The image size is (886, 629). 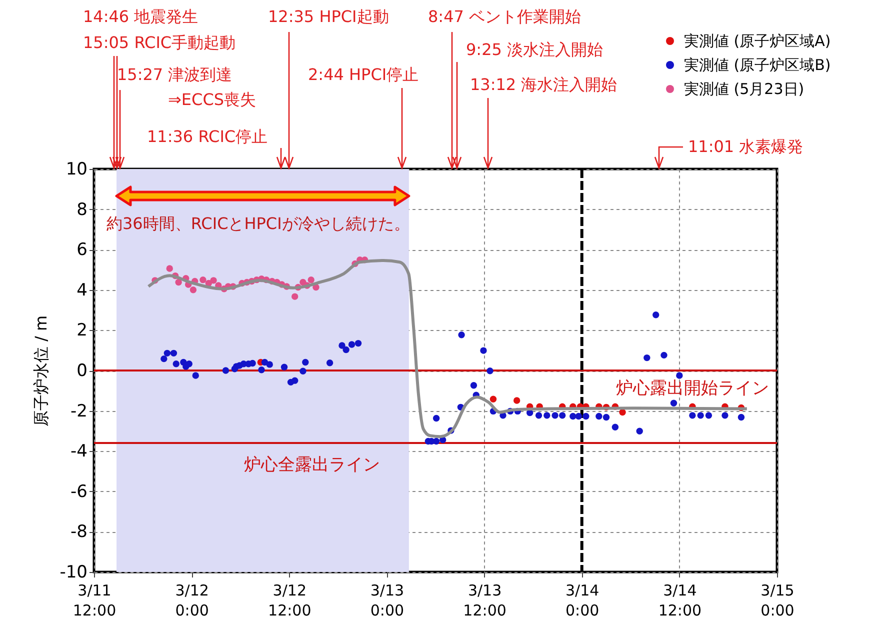 What do you see at coordinates (757, 65) in the screenshot?
I see `legend-label: 実測値 (原子炉区域B)` at bounding box center [757, 65].